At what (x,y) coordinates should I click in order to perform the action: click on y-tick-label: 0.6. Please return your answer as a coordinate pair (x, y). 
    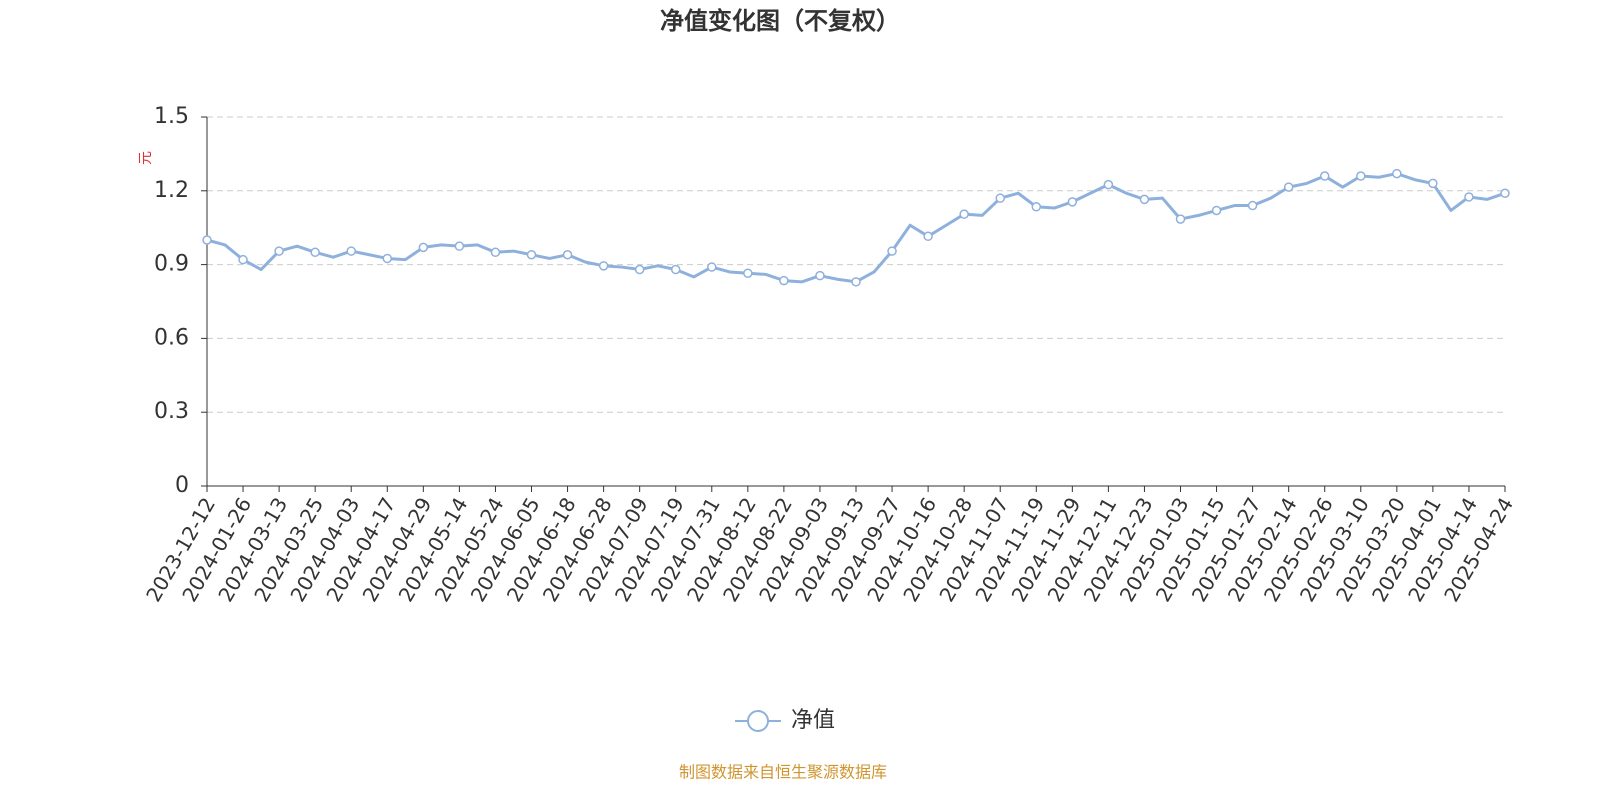
    Looking at the image, I should click on (171, 337).